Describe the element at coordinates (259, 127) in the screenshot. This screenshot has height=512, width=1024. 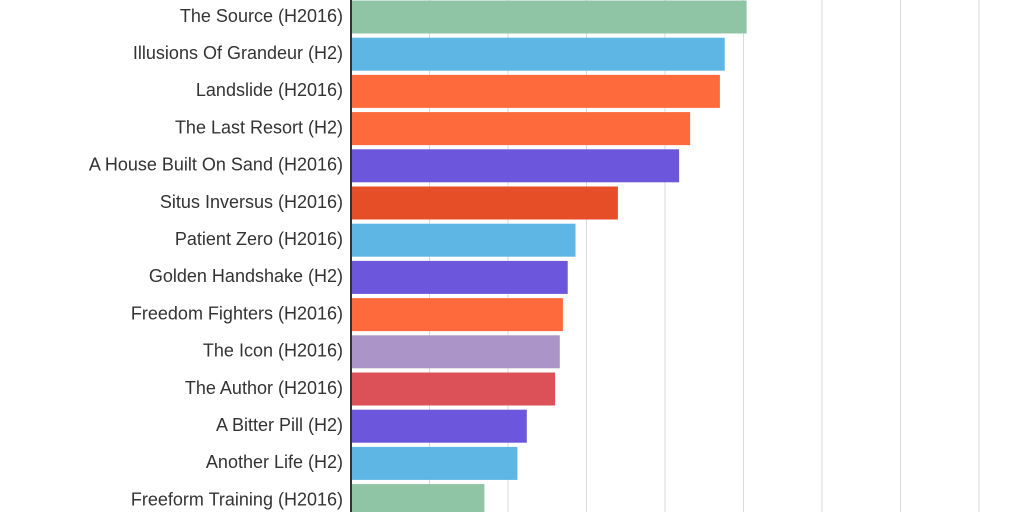
I see `category-label: The Last Resort (H2)` at that location.